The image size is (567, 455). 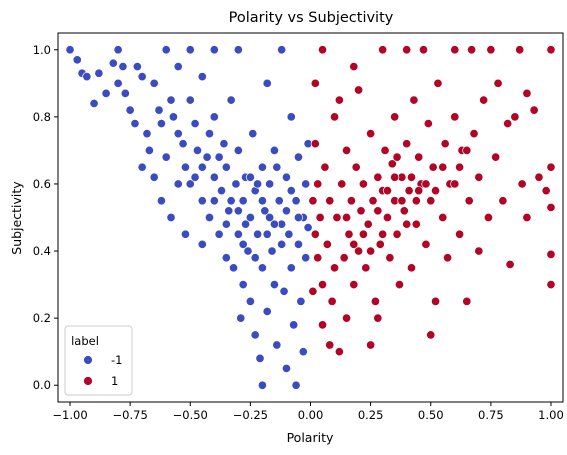 I want to click on x-axis-title: Polarity, so click(x=310, y=437).